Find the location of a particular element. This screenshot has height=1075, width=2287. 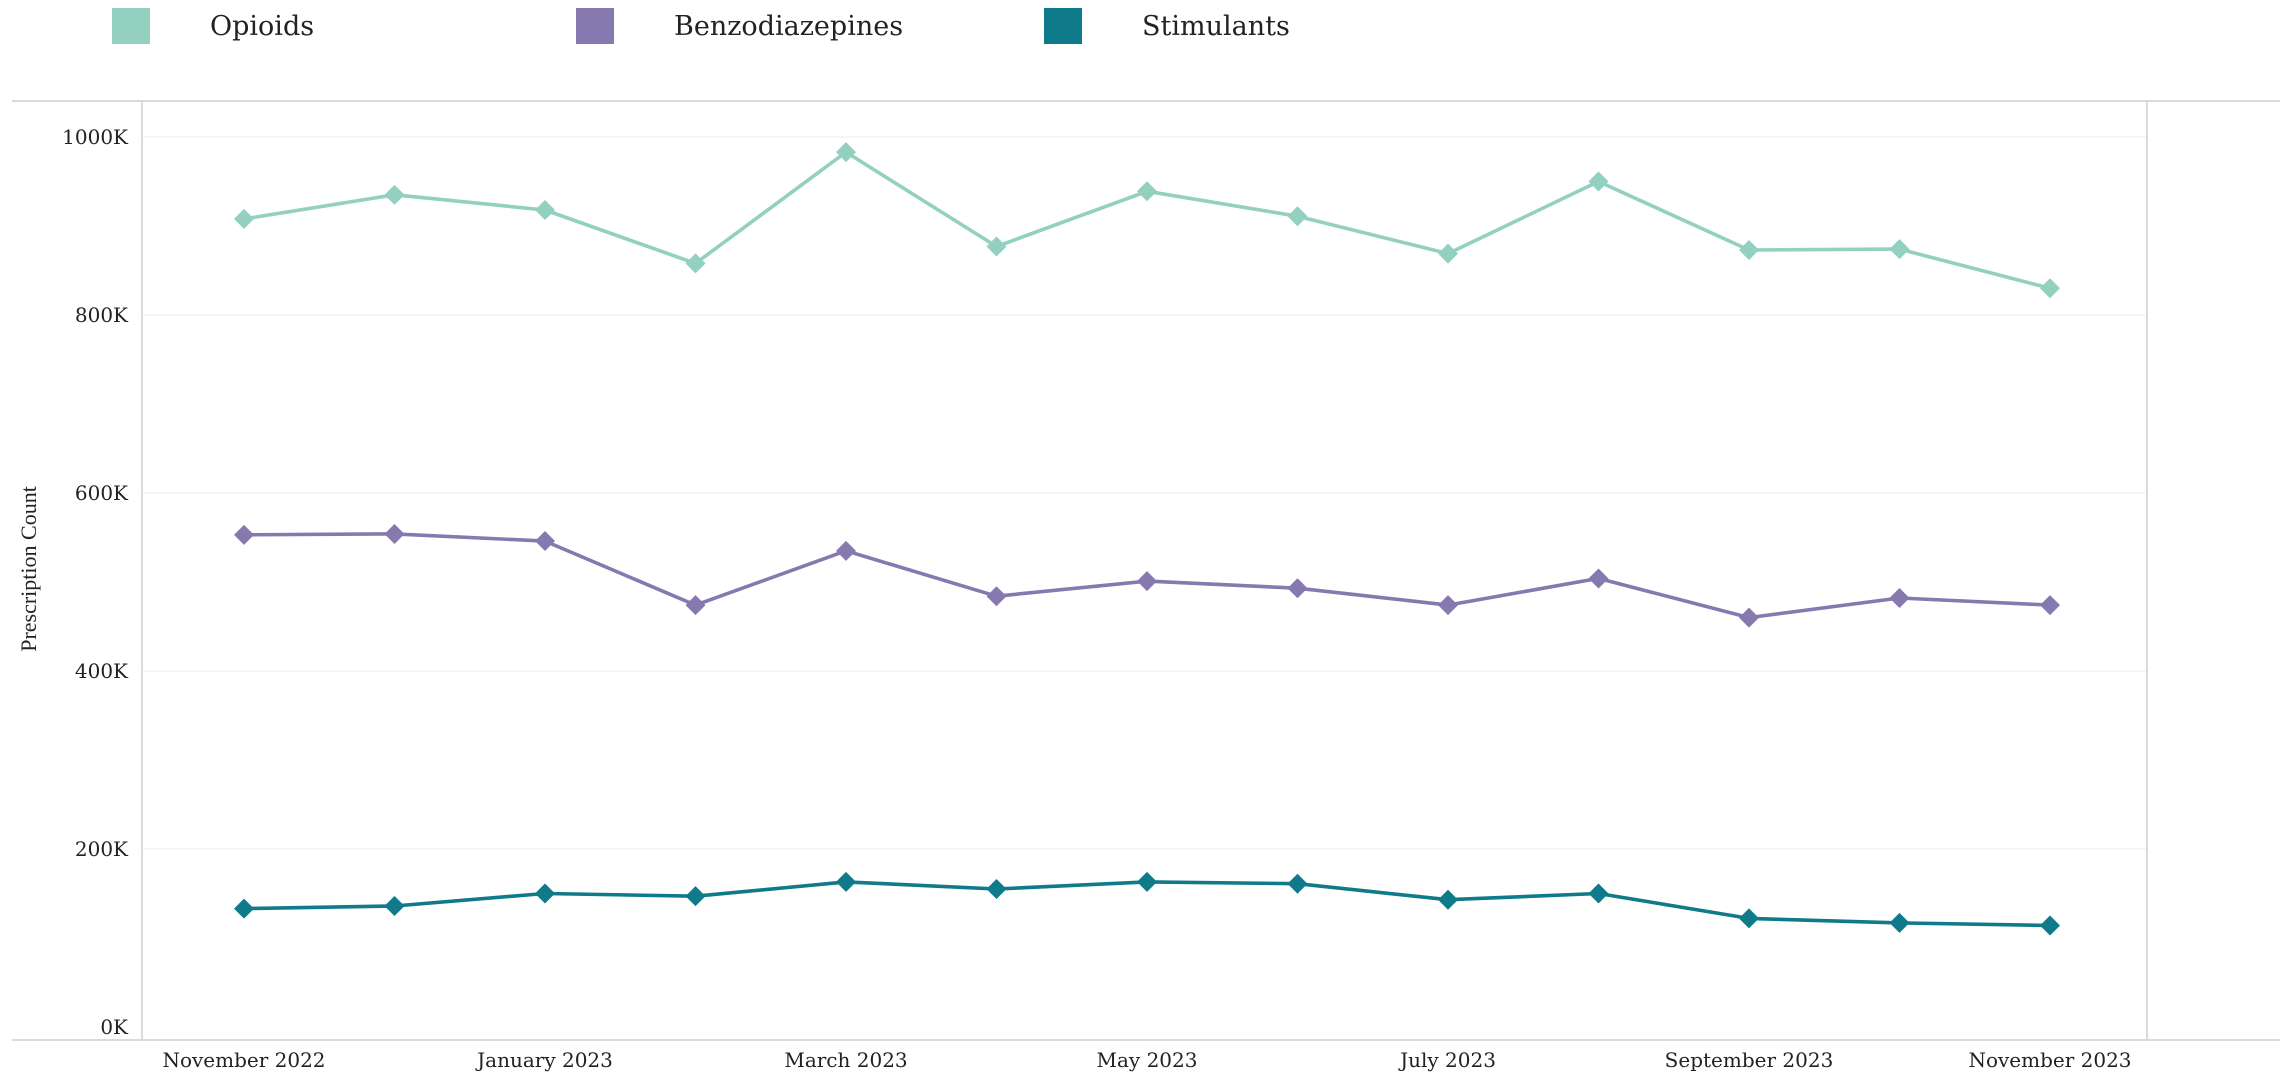

chart-legend: Opioids Benzodiazepines Stimulants is located at coordinates (1143, 30).